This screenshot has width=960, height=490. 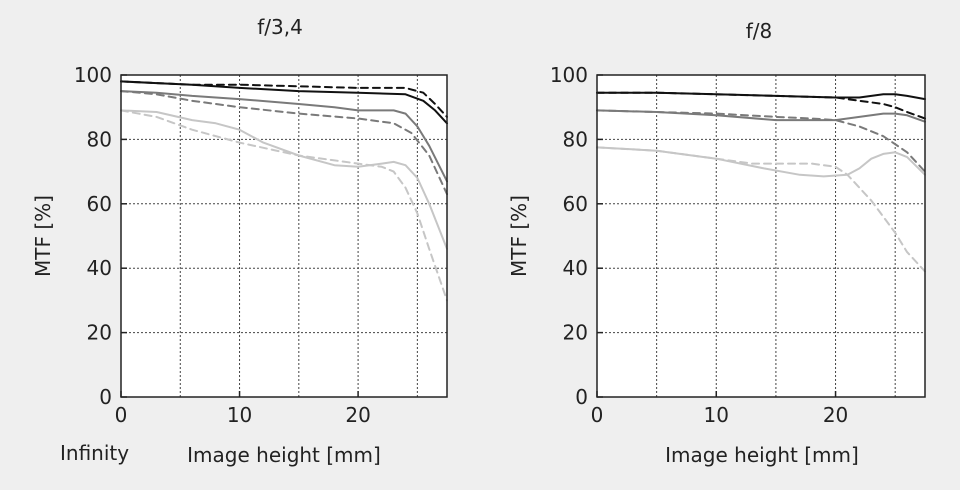 I want to click on focus-condition-label: Infinity, so click(x=95, y=453).